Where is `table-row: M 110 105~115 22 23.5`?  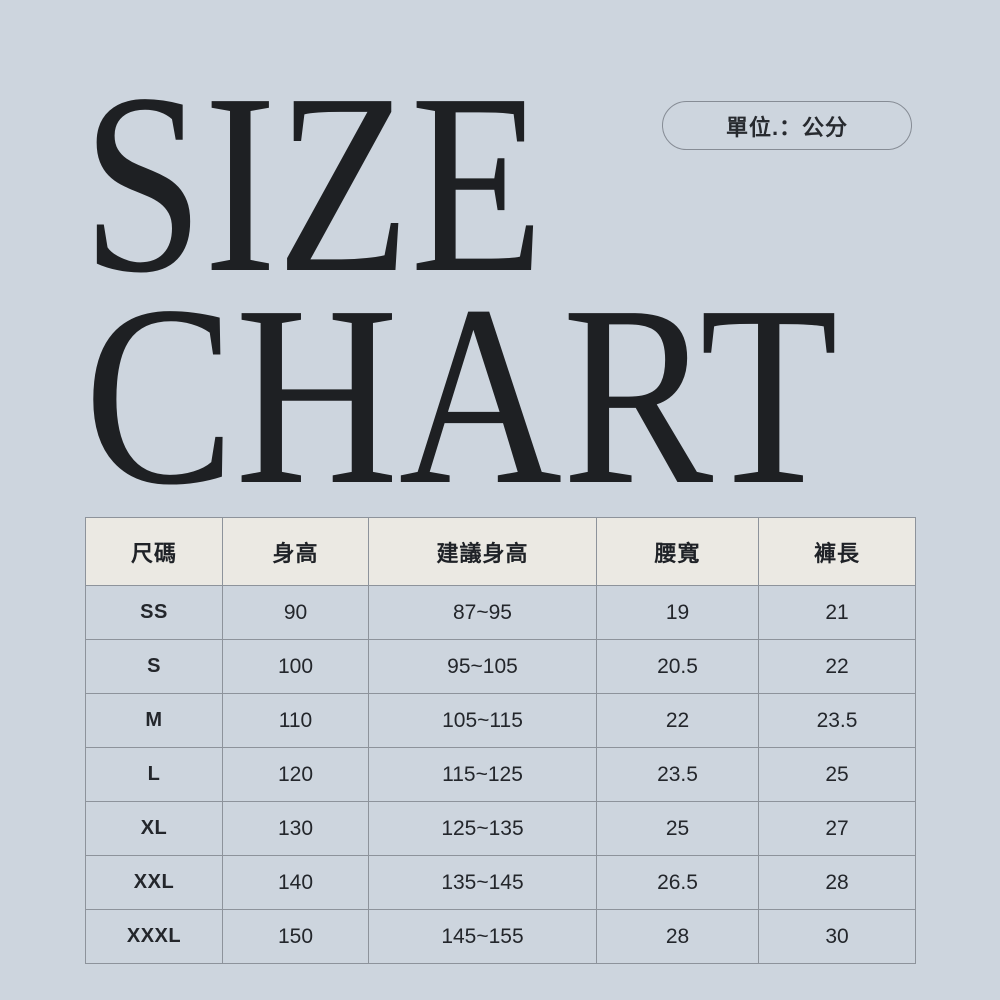
table-row: M 110 105~115 22 23.5 is located at coordinates (500, 720).